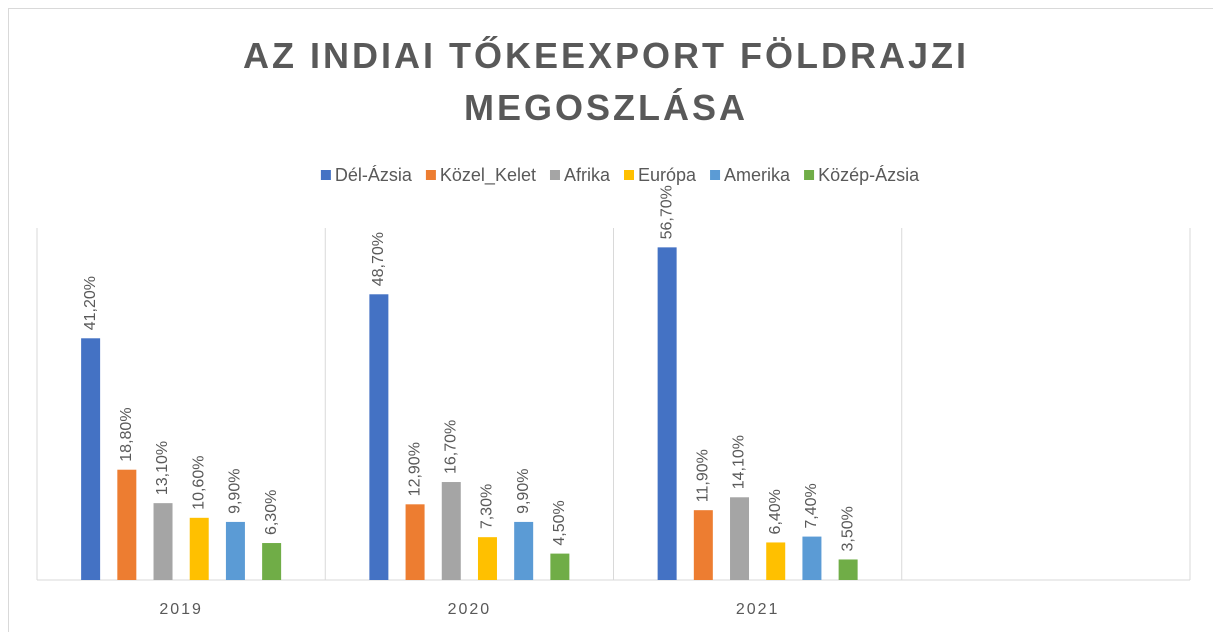 The image size is (1213, 632). Describe the element at coordinates (374, 175) in the screenshot. I see `legend-label: Dél-Ázsia` at that location.